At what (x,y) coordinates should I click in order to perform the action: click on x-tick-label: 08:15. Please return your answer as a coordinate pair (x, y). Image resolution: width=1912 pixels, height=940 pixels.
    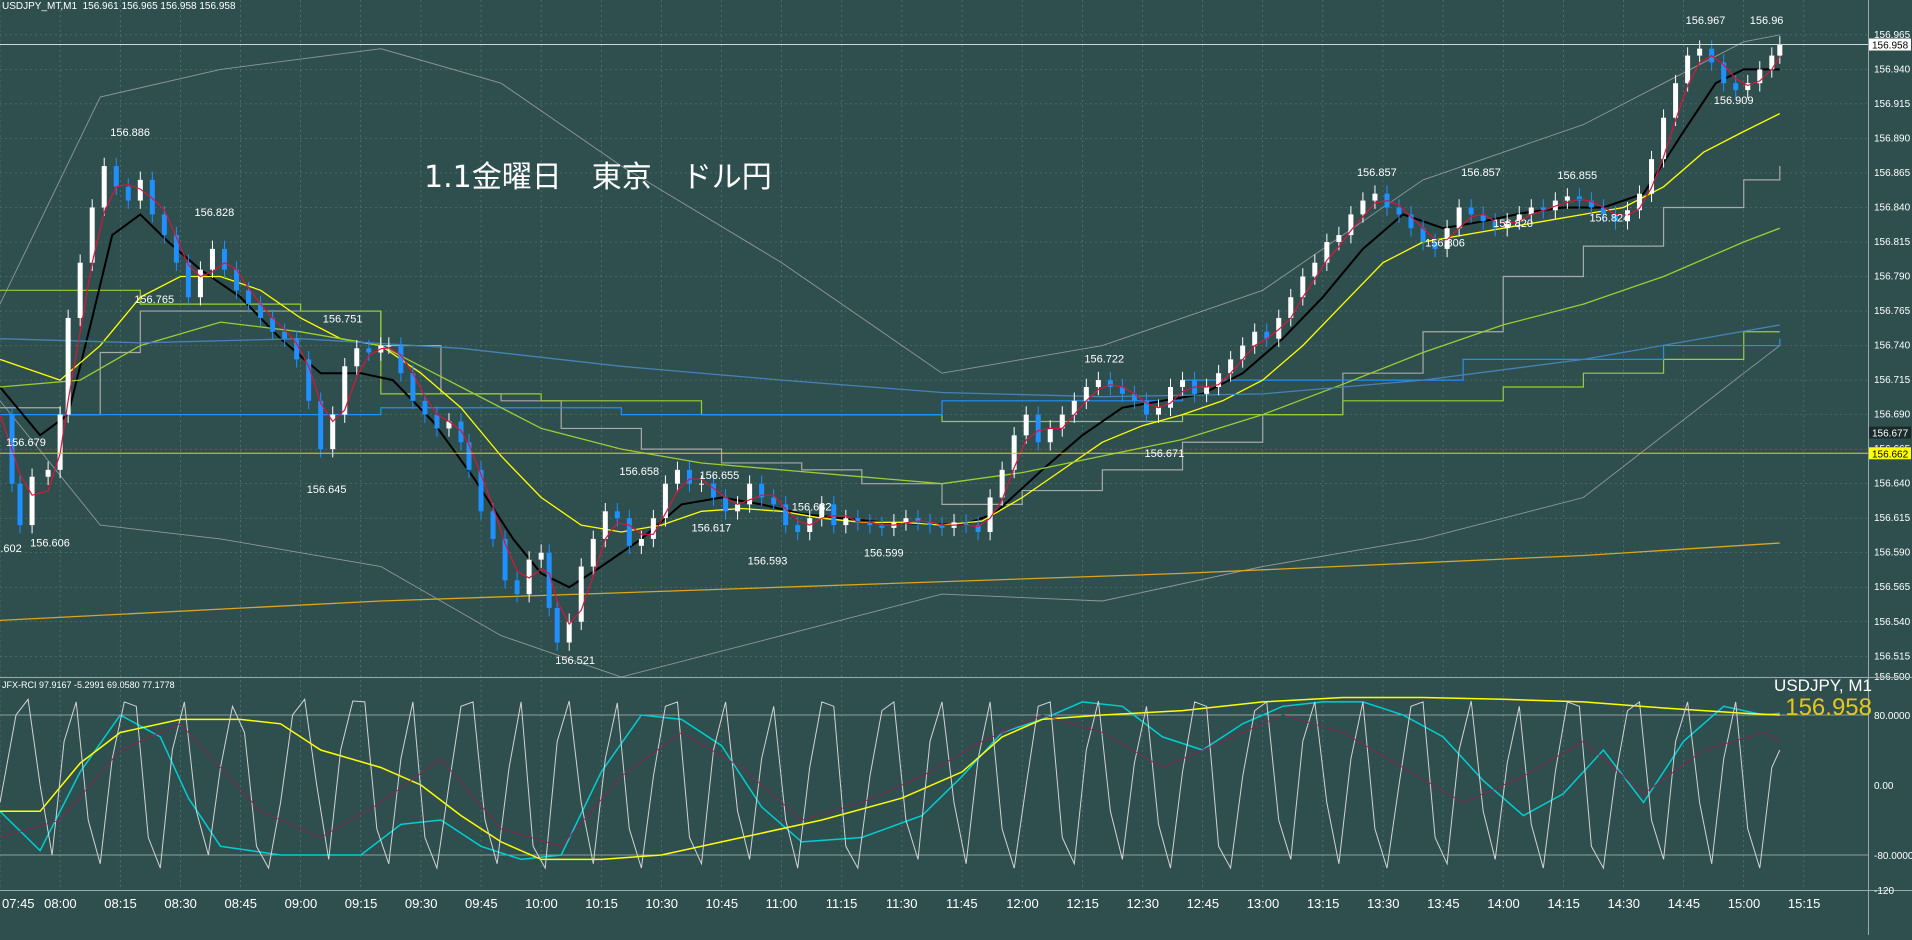
    Looking at the image, I should click on (120, 903).